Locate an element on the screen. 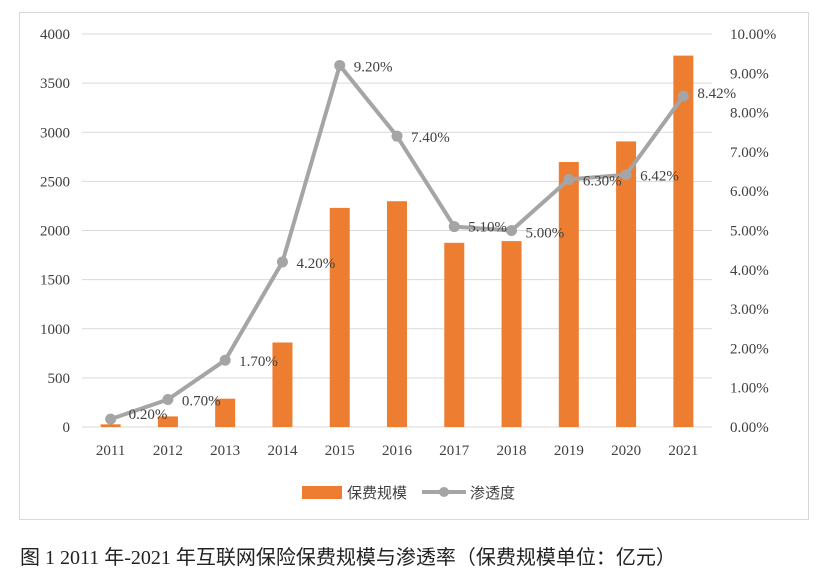 Image resolution: width=827 pixels, height=582 pixels. legend-swatch-bars is located at coordinates (322, 492).